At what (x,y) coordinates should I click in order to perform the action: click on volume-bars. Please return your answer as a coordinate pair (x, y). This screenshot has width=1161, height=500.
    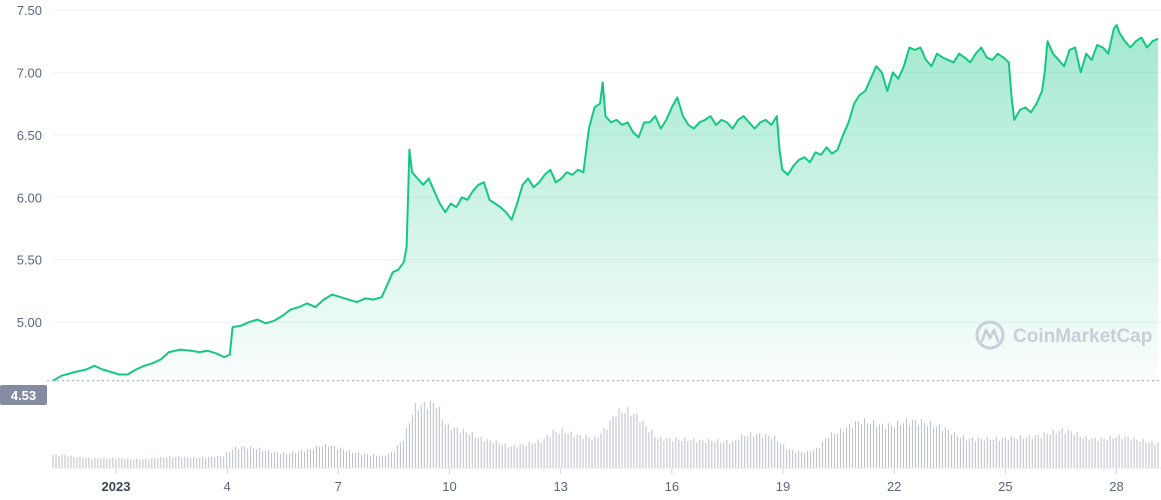
    Looking at the image, I should click on (605, 434).